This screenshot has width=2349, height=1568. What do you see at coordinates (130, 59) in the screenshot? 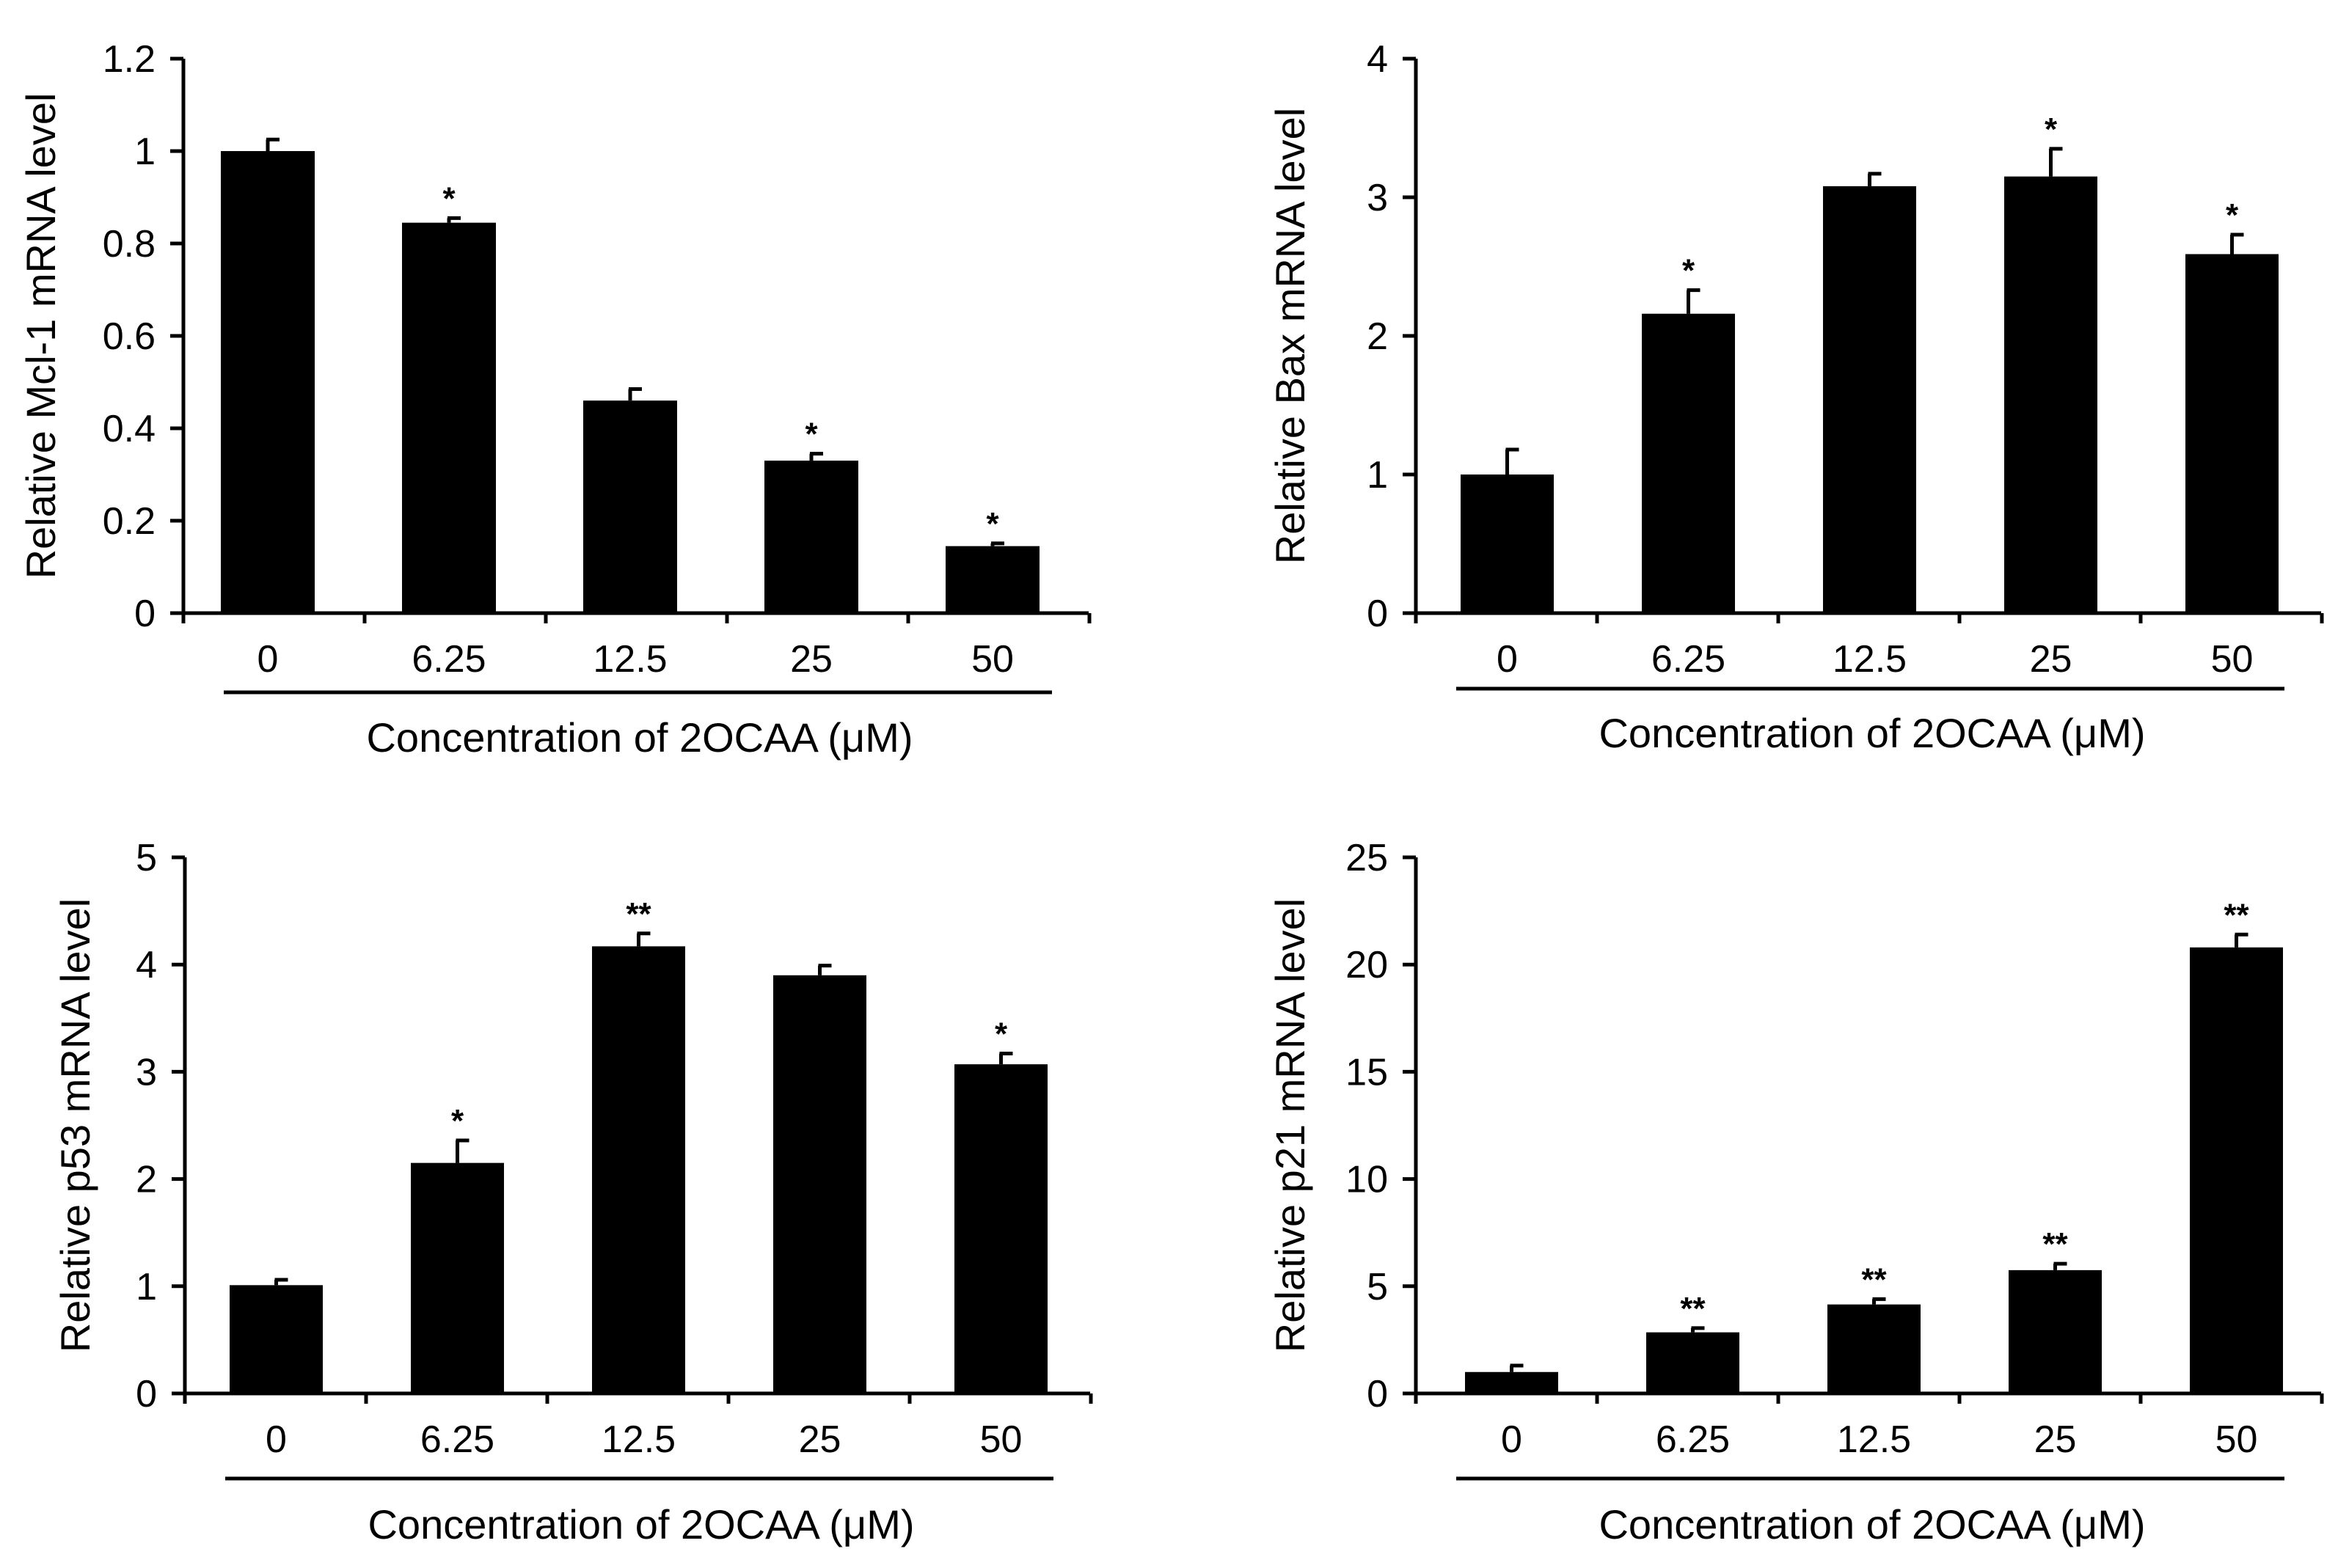
I see `y-tick-label: 1.2` at bounding box center [130, 59].